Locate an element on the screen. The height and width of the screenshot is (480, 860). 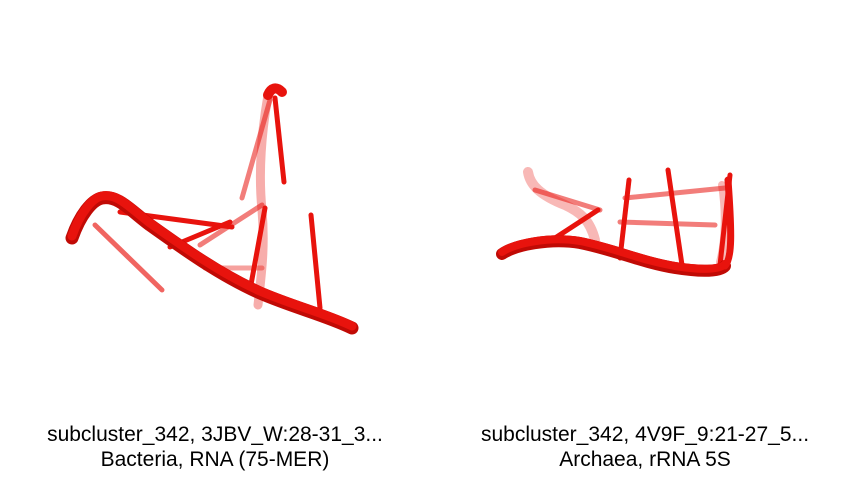
caption-subtitle: Bacteria, RNA (75-MER) is located at coordinates (215, 459).